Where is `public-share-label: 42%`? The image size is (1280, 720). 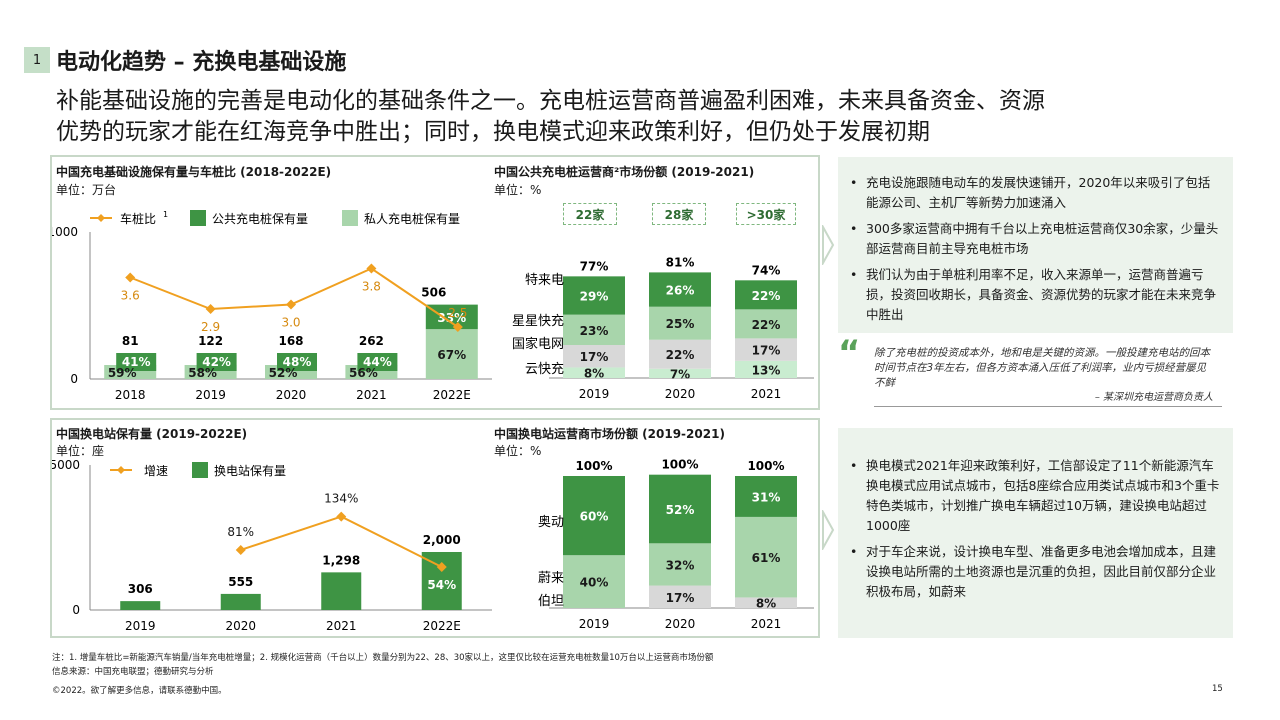 public-share-label: 42% is located at coordinates (216, 362).